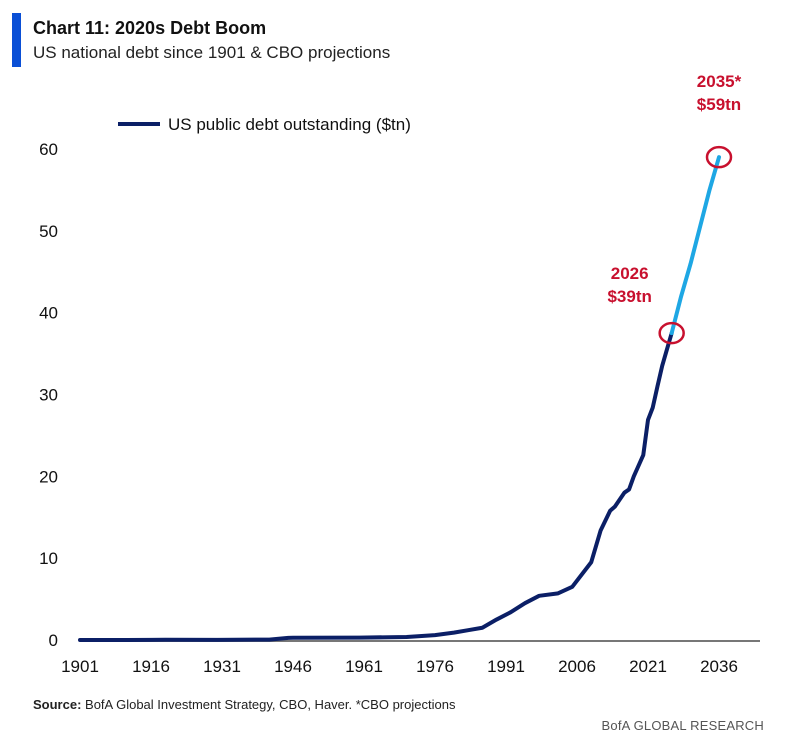 The image size is (806, 752). I want to click on y-tick-label: 60, so click(48, 149).